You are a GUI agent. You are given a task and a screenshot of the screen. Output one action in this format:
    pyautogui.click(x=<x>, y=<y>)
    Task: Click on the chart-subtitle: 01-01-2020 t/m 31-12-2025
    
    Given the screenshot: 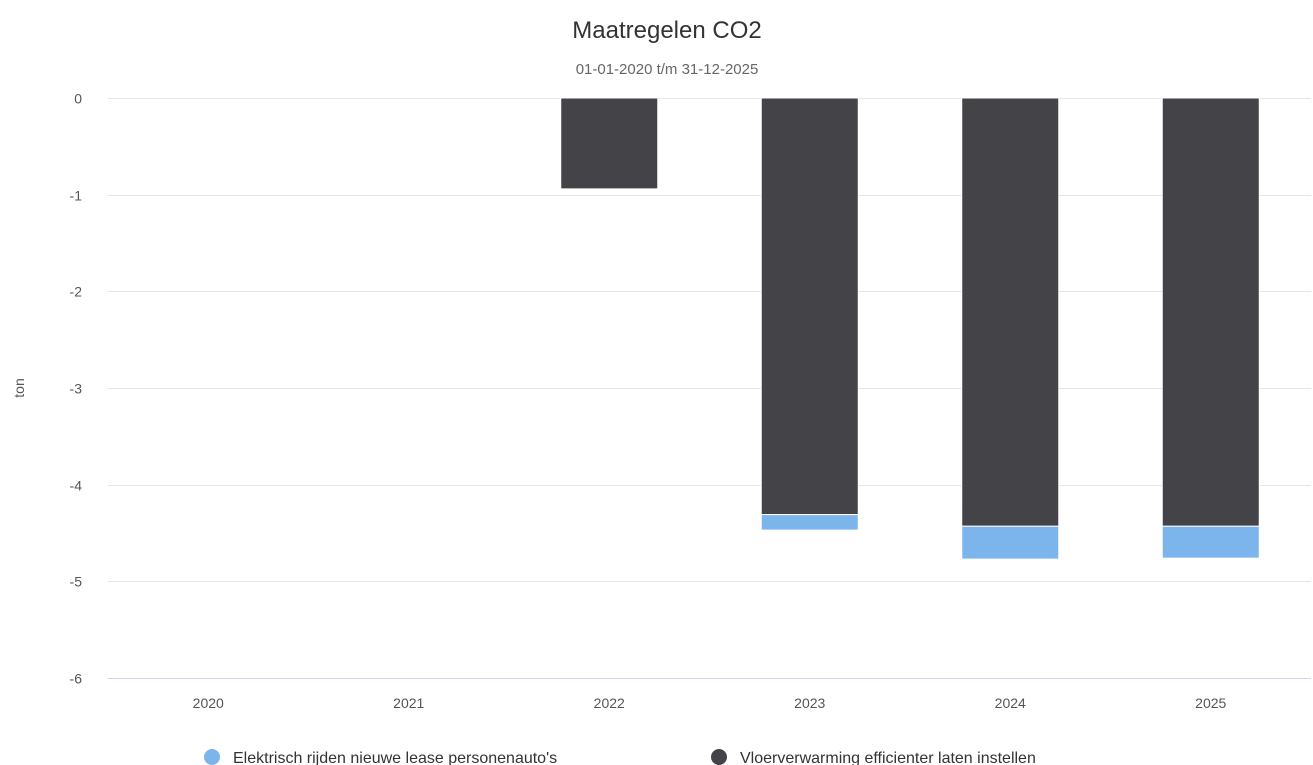 What is the action you would take?
    pyautogui.click(x=667, y=69)
    